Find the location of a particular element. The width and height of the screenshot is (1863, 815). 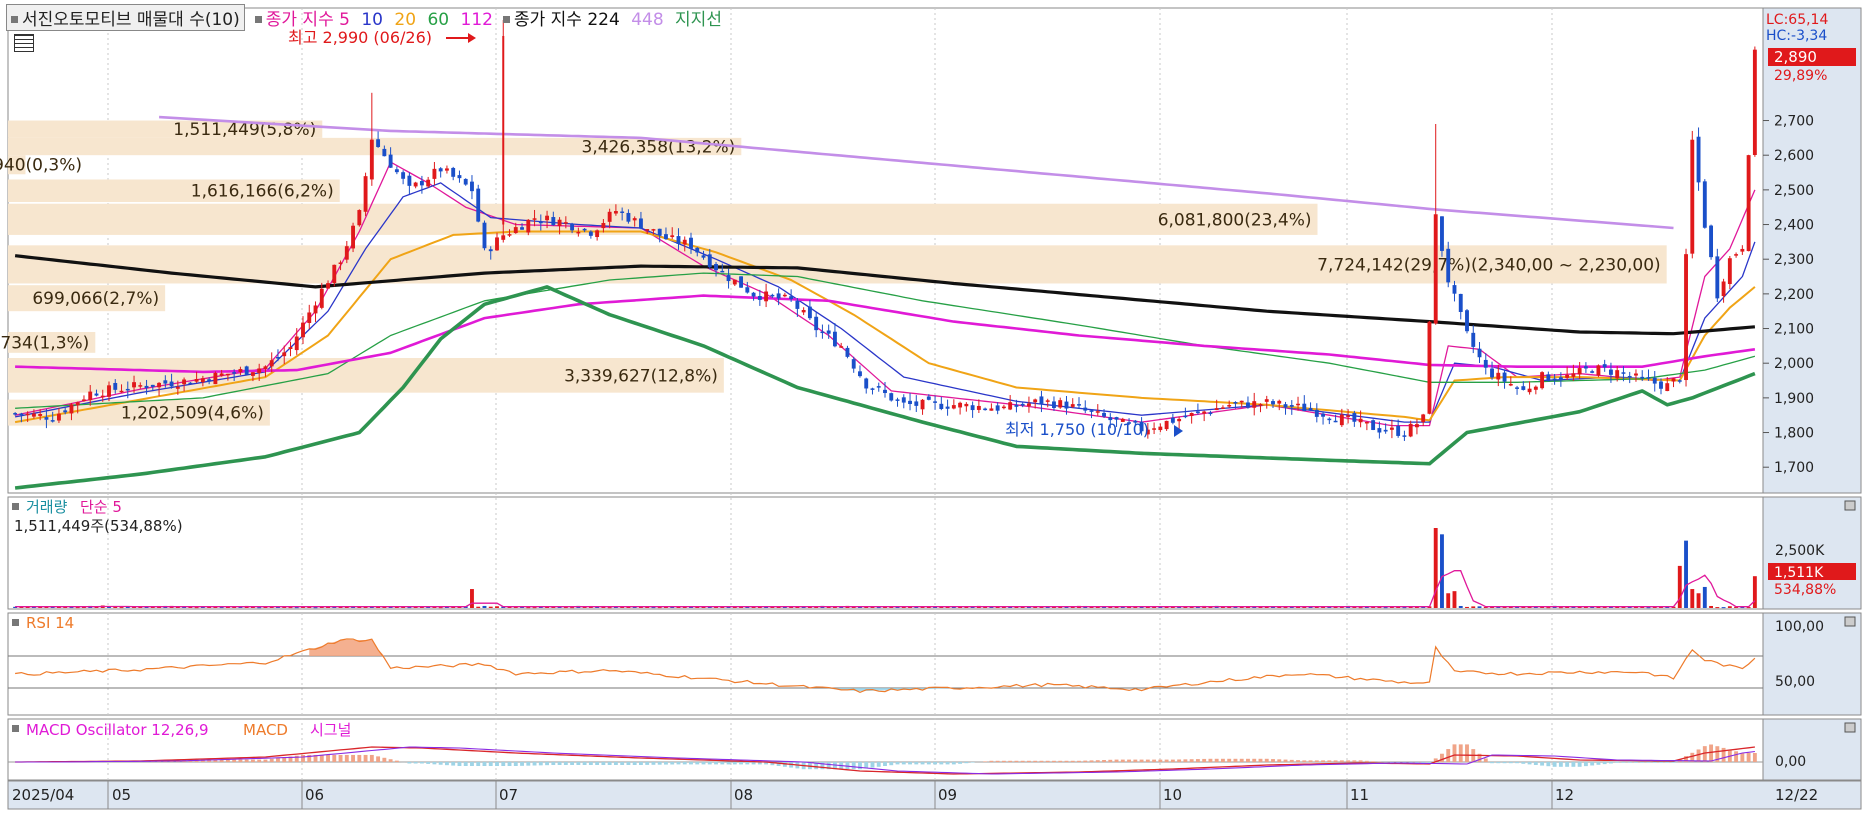

current-change: 29,89% is located at coordinates (1800, 76).